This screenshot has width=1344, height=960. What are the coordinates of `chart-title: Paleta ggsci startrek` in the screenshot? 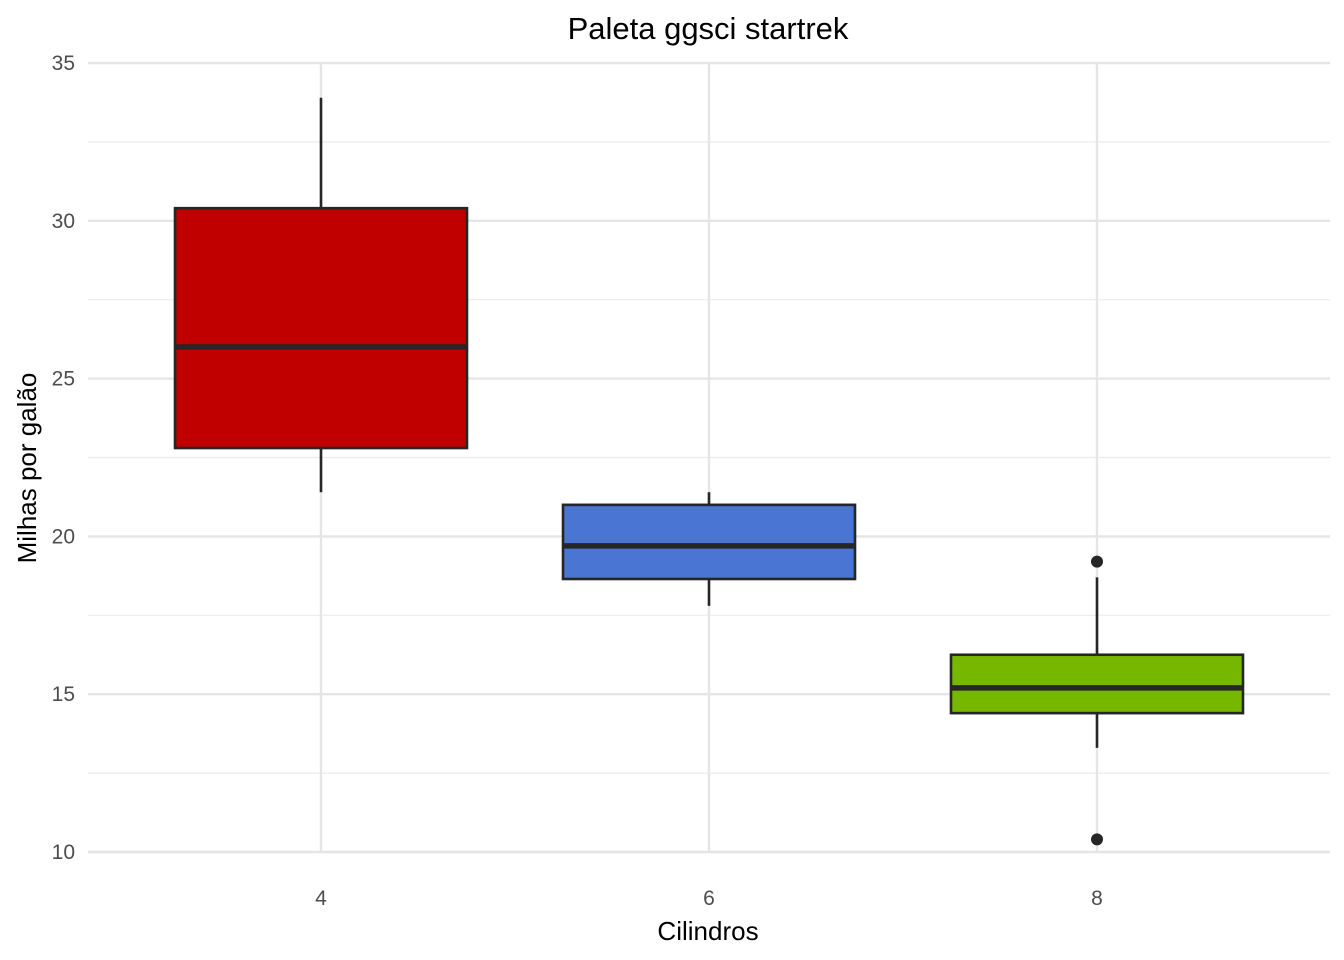 It's located at (708, 28).